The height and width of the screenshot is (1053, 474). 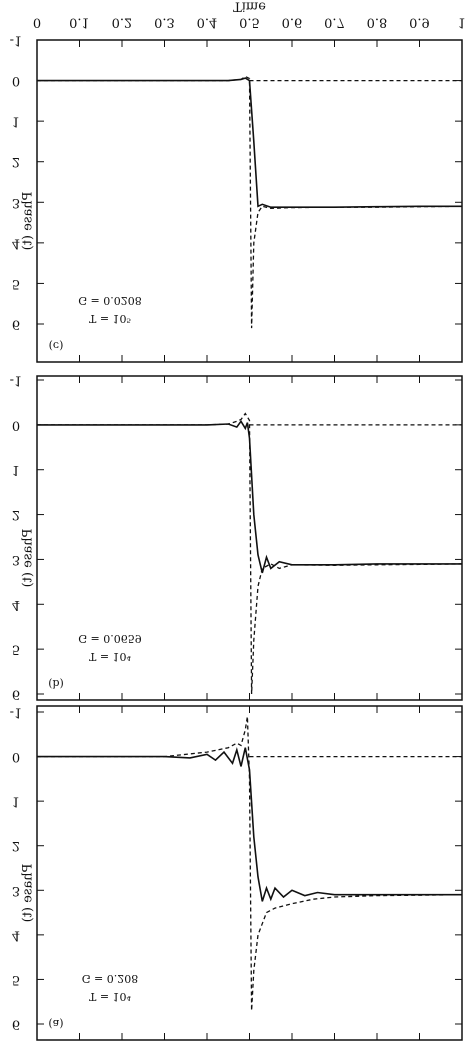 I want to click on annotation: G = 0.208, so click(x=110, y=978).